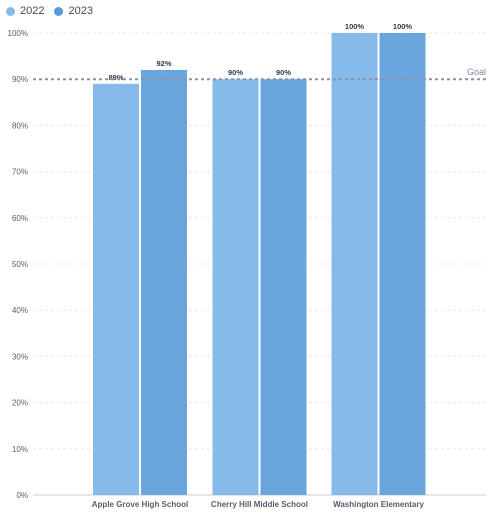 Image resolution: width=492 pixels, height=515 pixels. I want to click on legend-label-2023: 2023, so click(80, 11).